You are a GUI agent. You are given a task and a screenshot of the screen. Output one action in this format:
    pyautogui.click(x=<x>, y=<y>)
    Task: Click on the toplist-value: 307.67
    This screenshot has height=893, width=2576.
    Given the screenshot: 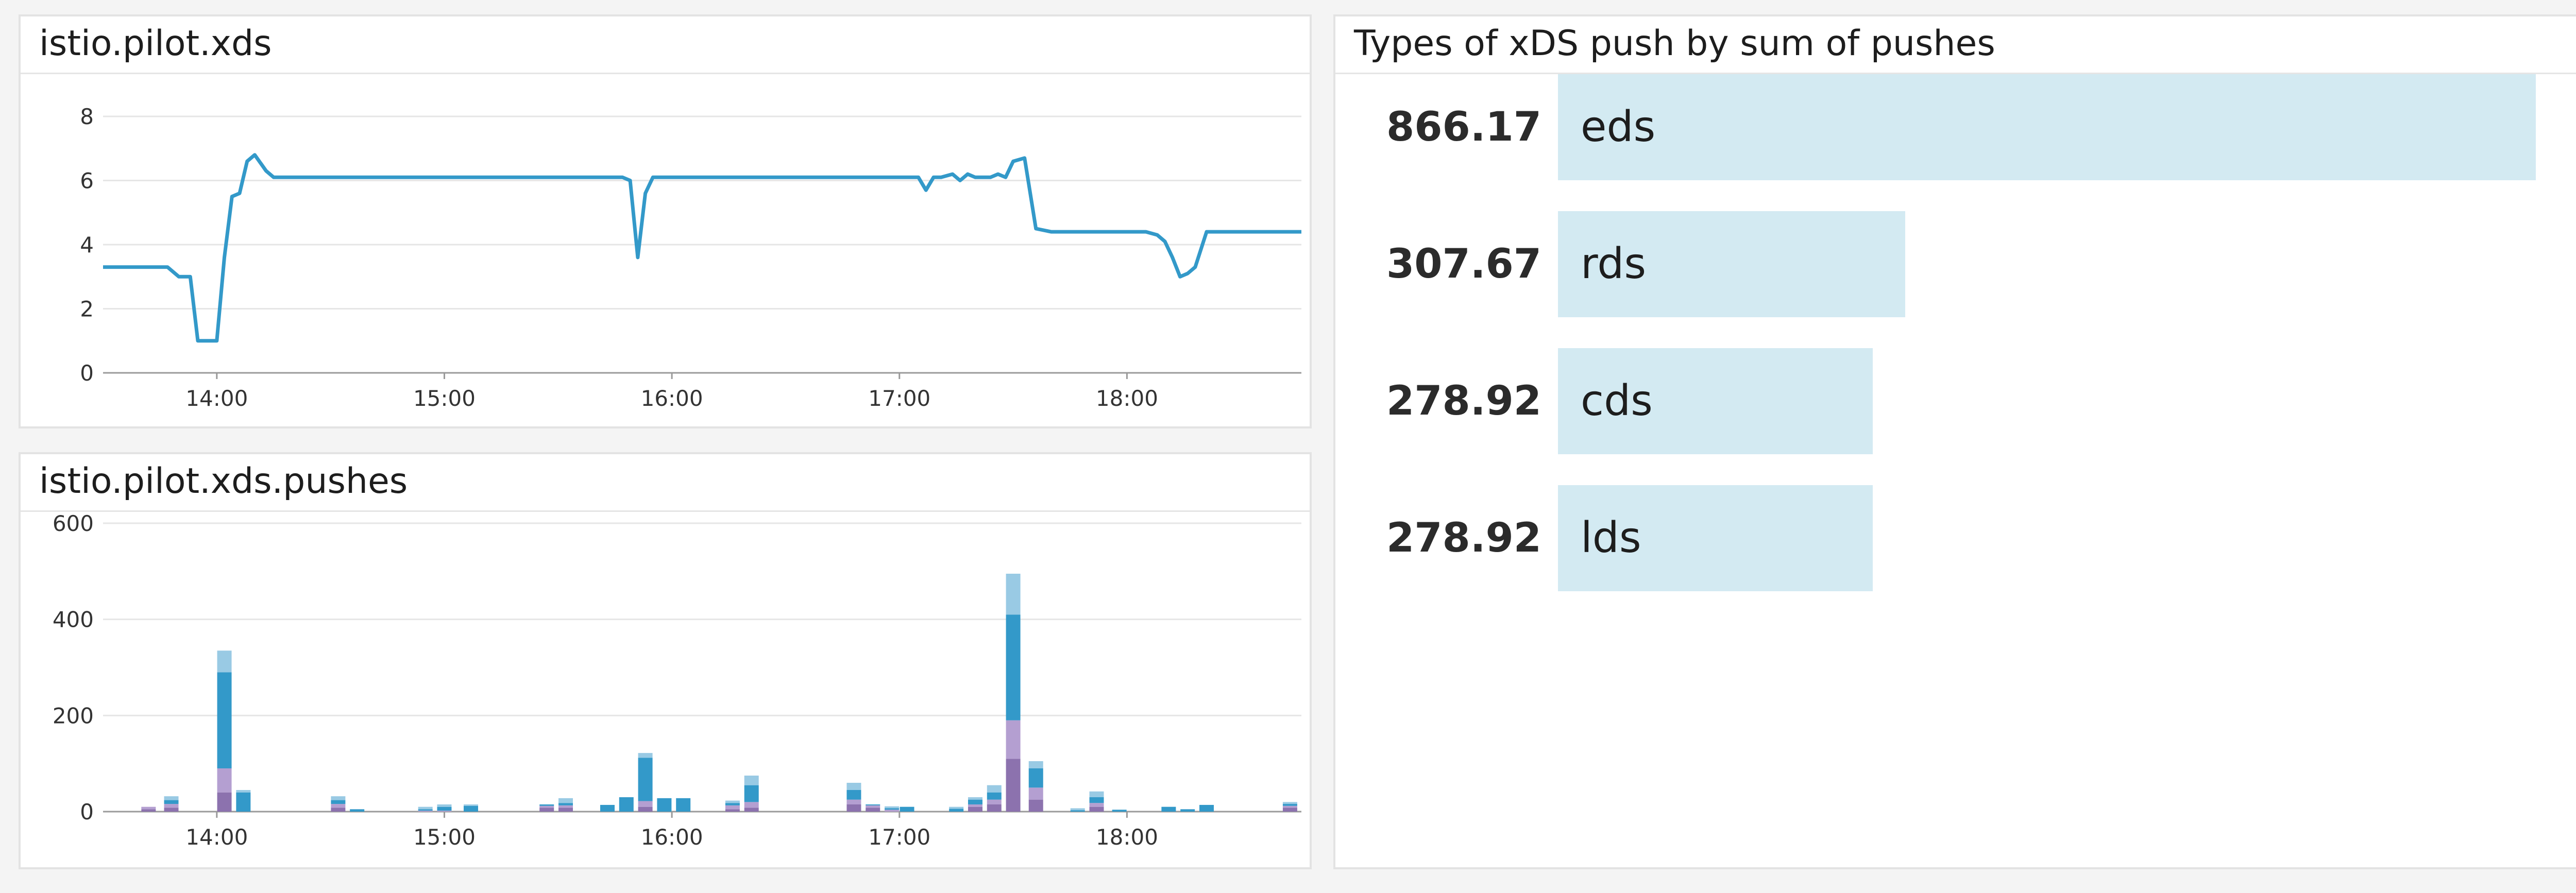 What is the action you would take?
    pyautogui.click(x=1463, y=264)
    